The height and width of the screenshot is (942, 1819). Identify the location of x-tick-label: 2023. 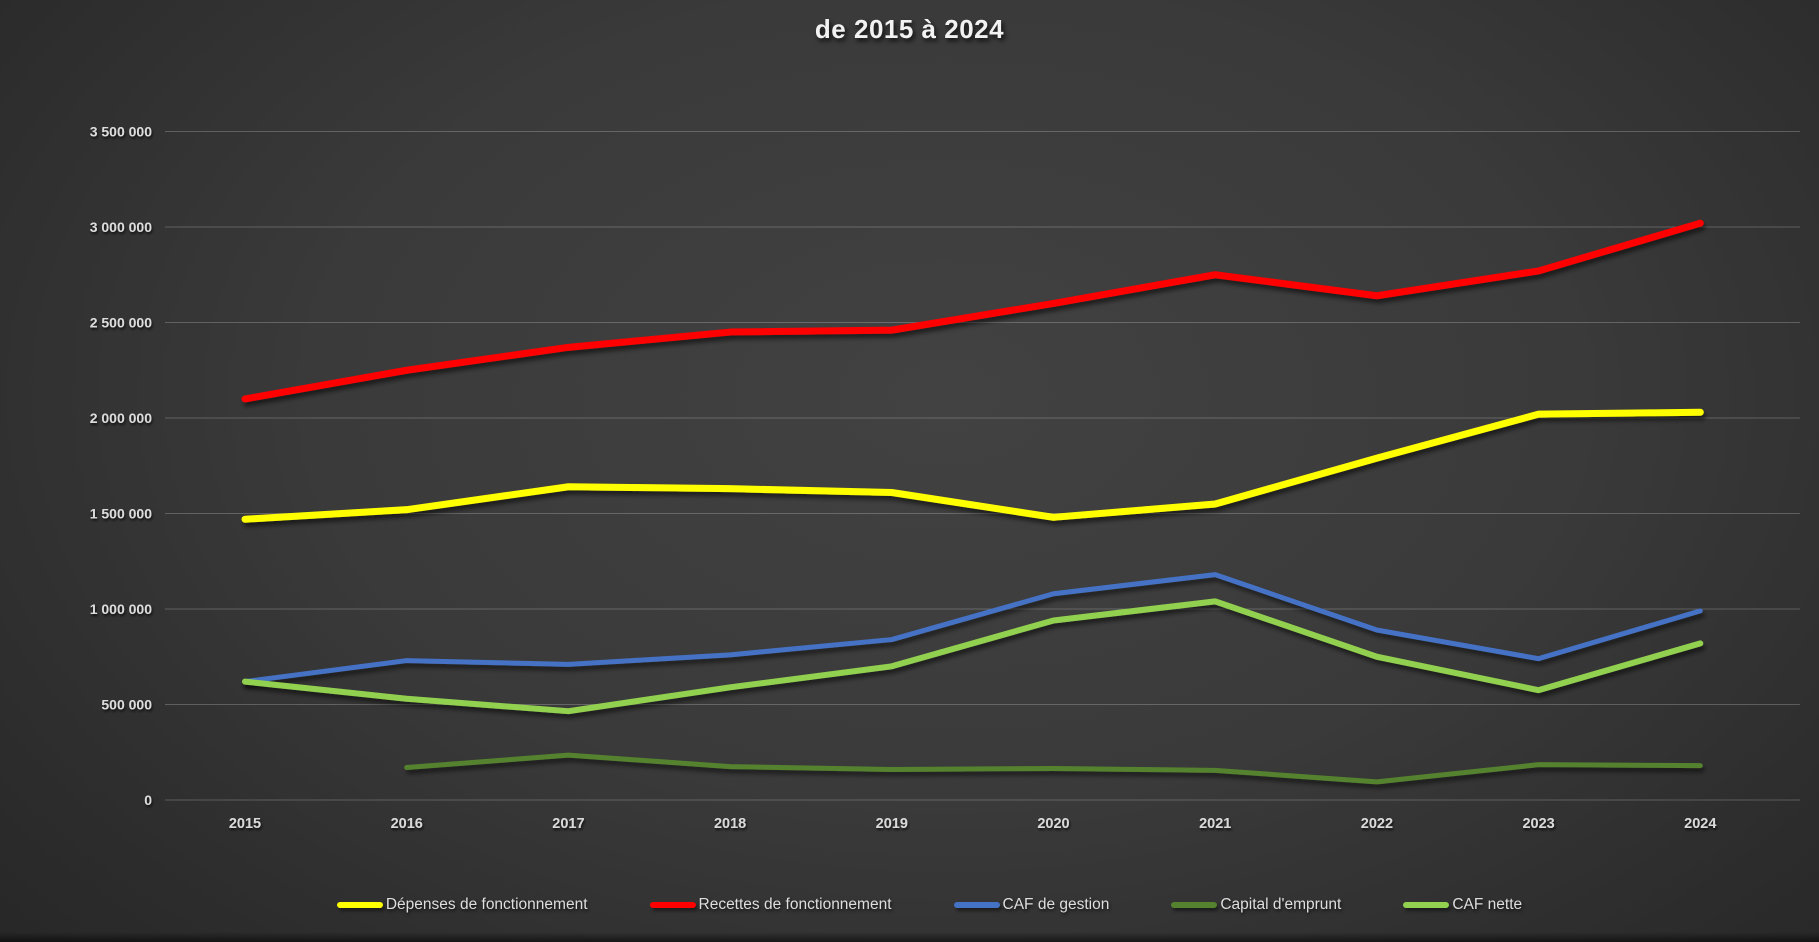
(1538, 824).